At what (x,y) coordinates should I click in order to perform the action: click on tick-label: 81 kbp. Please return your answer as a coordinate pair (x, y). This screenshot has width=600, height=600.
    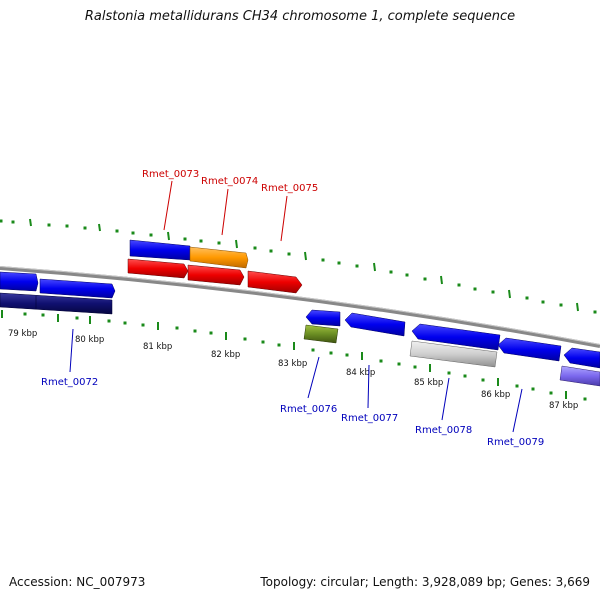
    Looking at the image, I should click on (157, 347).